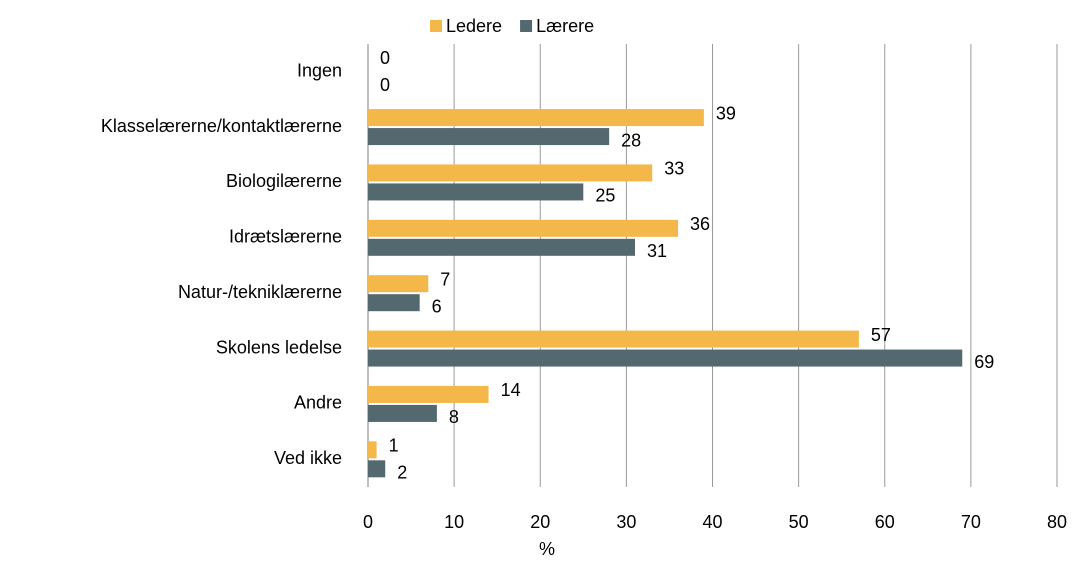  Describe the element at coordinates (881, 335) in the screenshot. I see `value-label: 57` at that location.